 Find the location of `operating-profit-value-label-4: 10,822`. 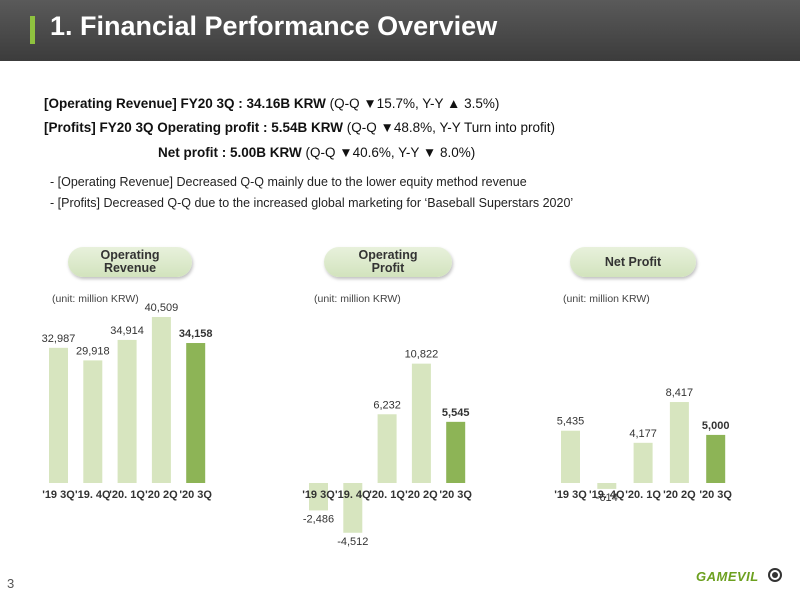

operating-profit-value-label-4: 10,822 is located at coordinates (422, 355).